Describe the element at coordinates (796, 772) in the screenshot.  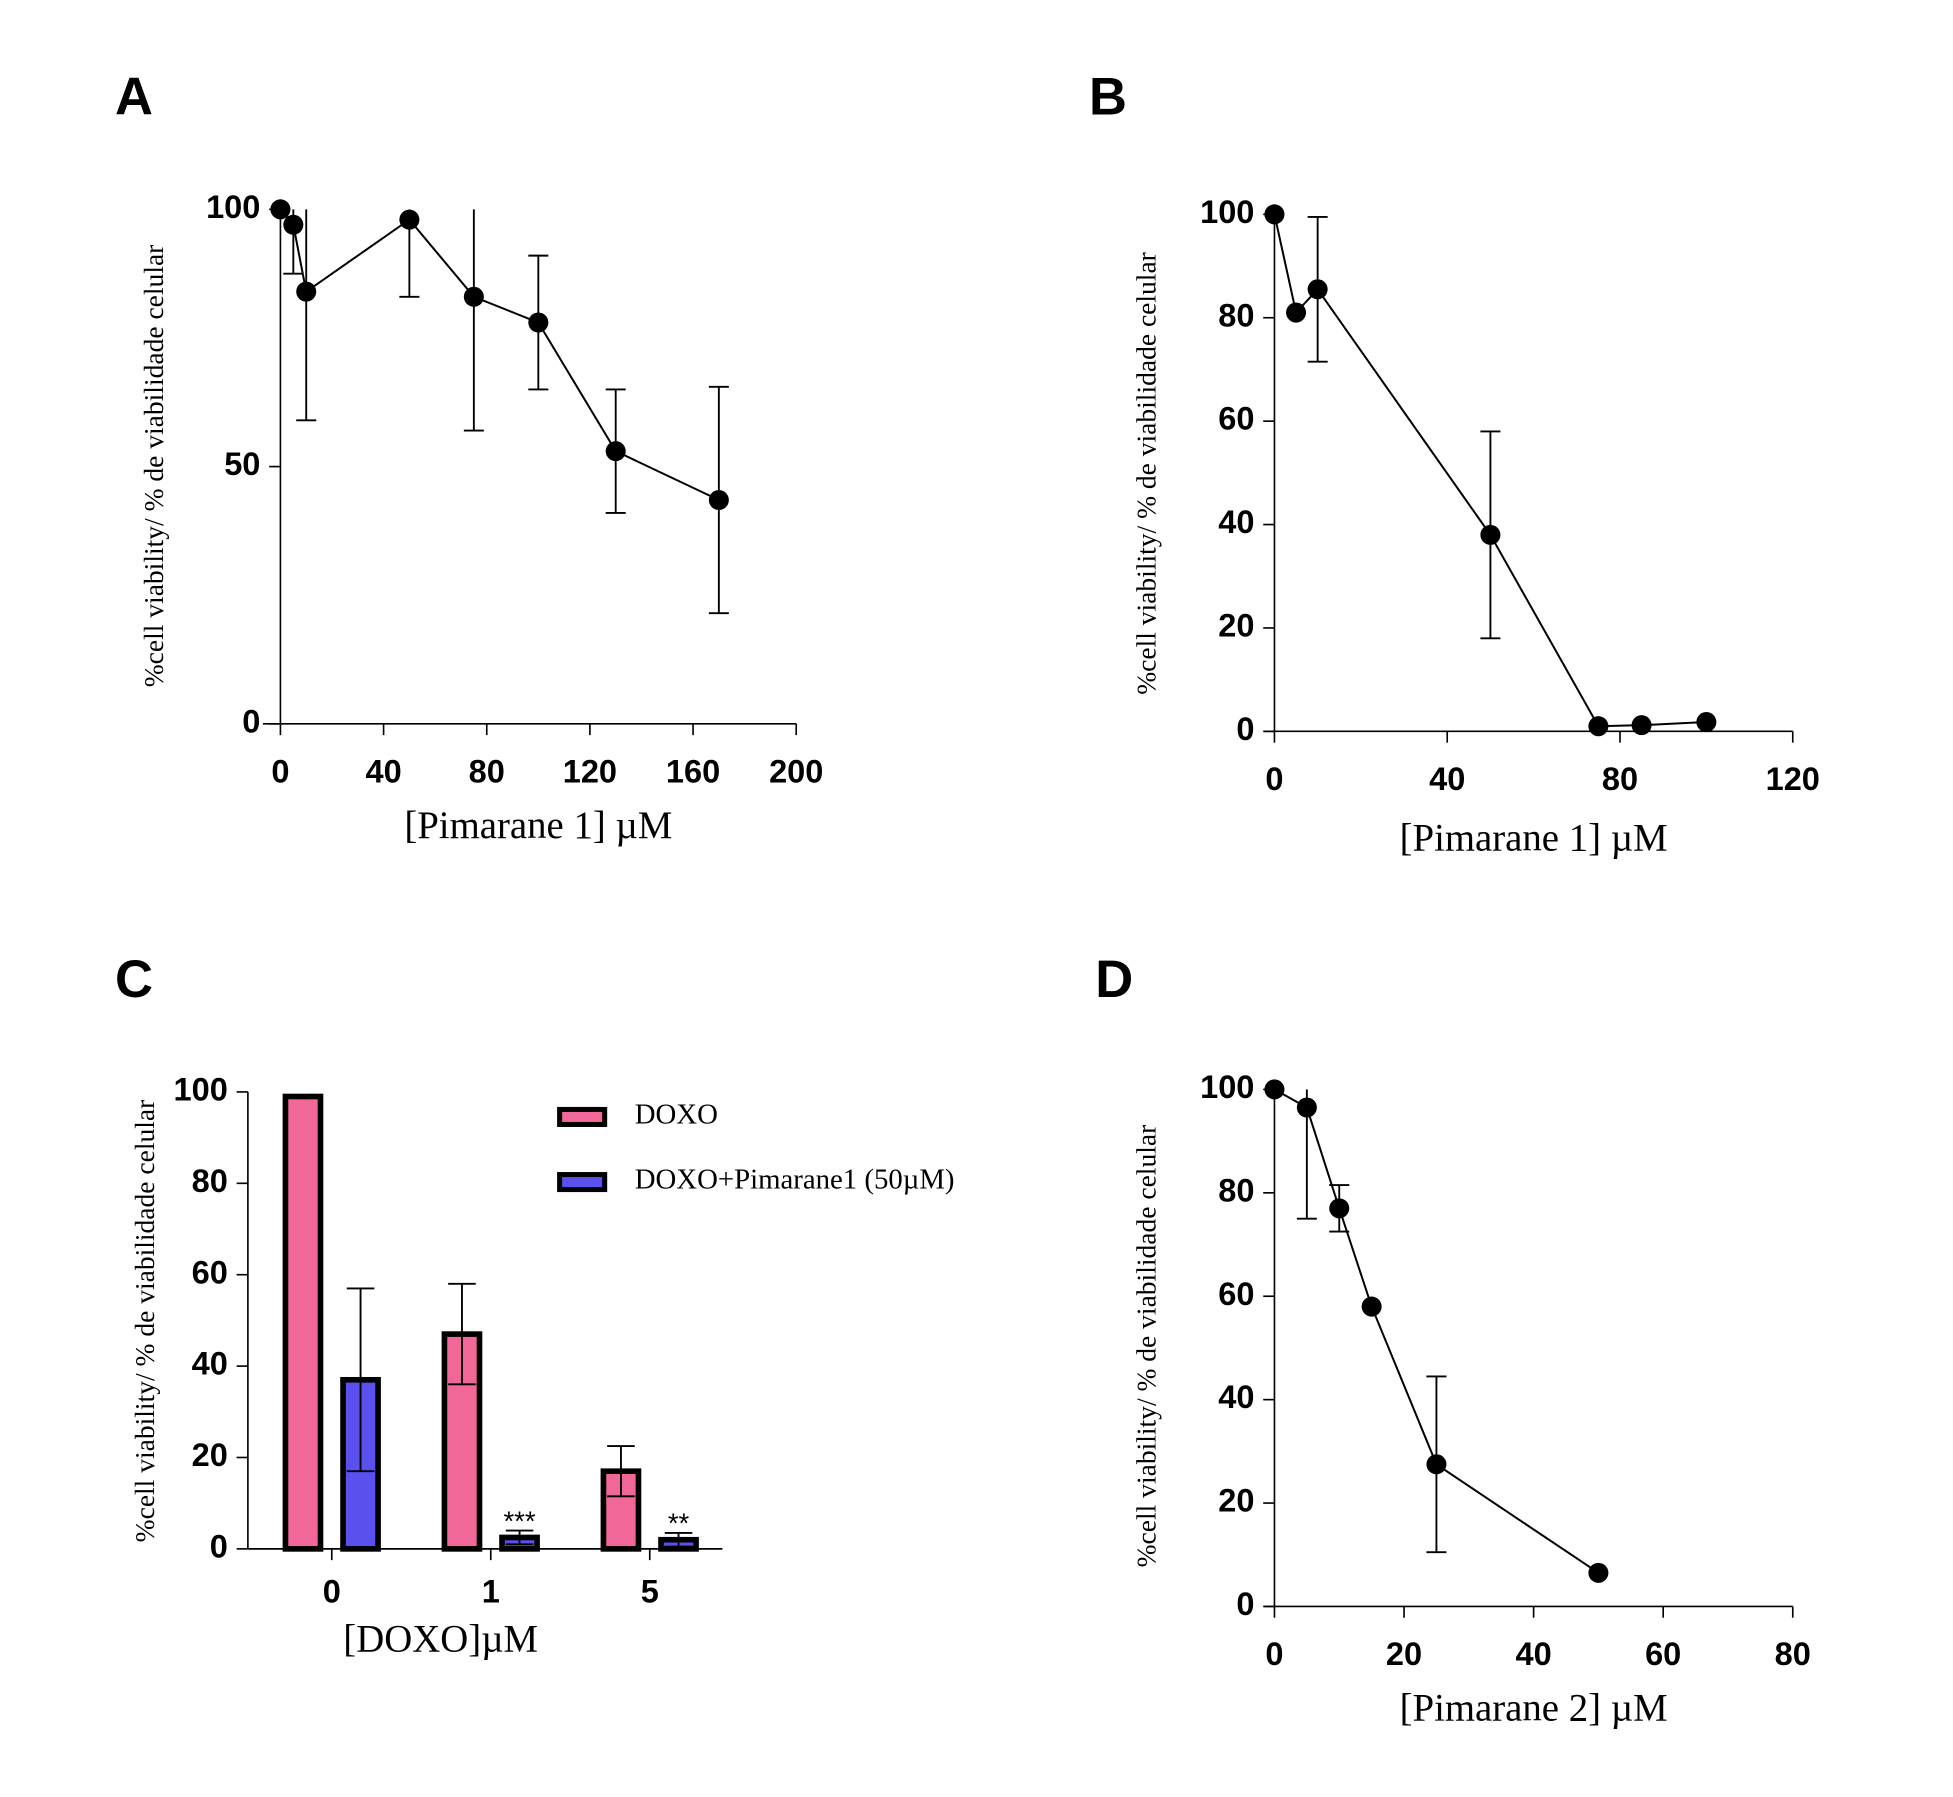
I see `x-tick-label: 200` at that location.